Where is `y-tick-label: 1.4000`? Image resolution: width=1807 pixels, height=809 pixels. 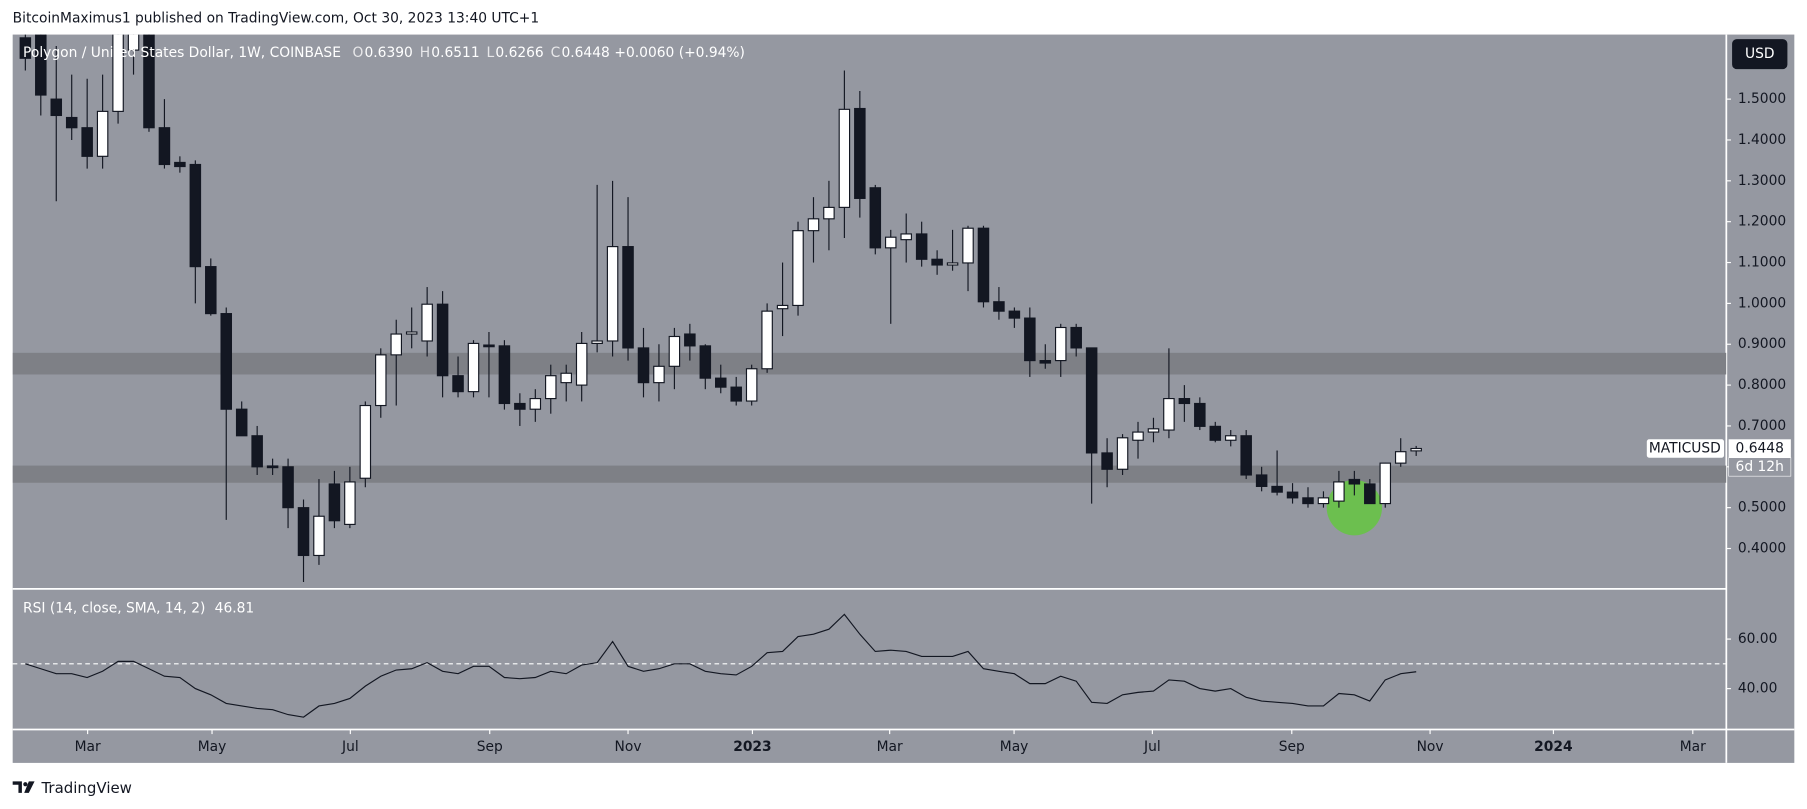
y-tick-label: 1.4000 is located at coordinates (1762, 140).